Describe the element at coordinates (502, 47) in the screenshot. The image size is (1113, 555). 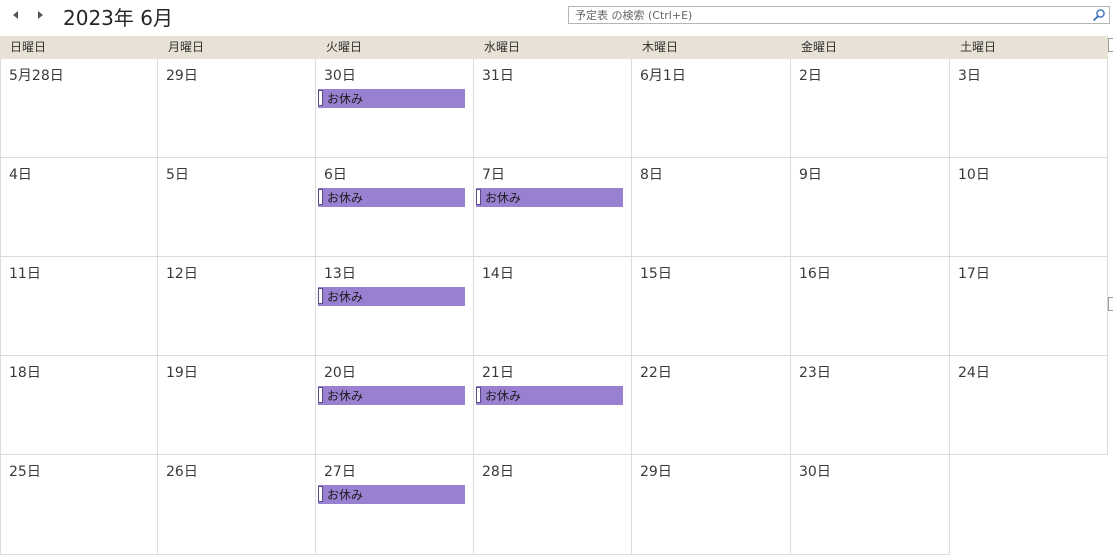
I see `weekday-label: 水曜日` at that location.